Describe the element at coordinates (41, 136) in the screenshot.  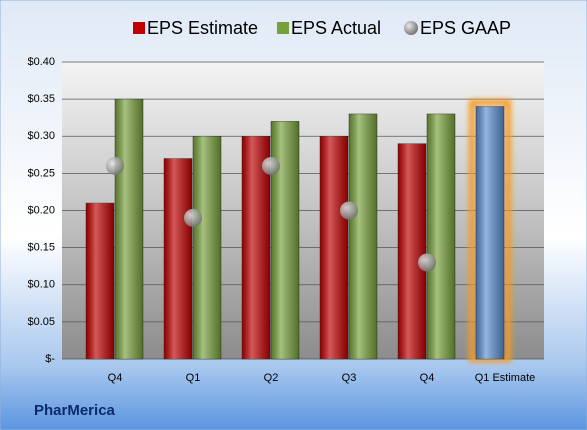
I see `y-tick-label: $0.30` at that location.